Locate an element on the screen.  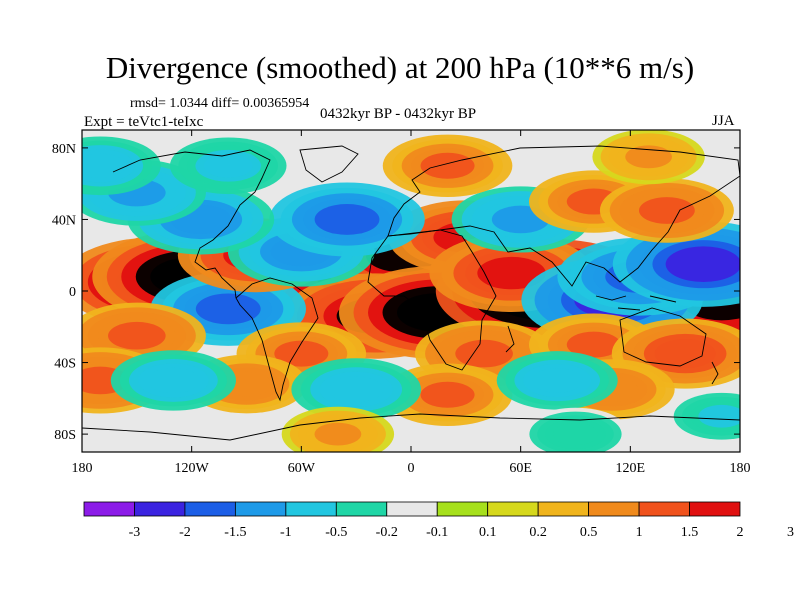
colorbar-label: -2 is located at coordinates (185, 532).